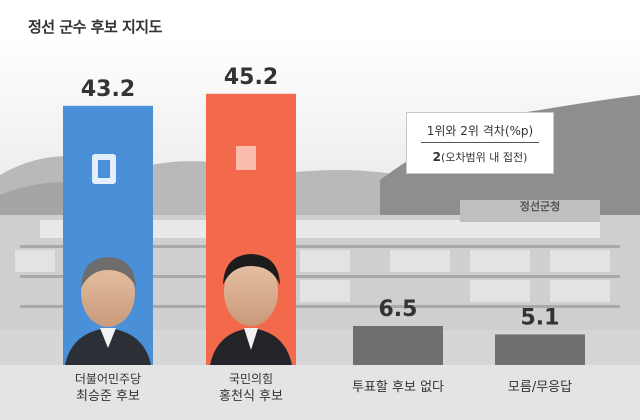 The width and height of the screenshot is (640, 420). Describe the element at coordinates (108, 89) in the screenshot. I see `data-label-choi: 43.2` at that location.